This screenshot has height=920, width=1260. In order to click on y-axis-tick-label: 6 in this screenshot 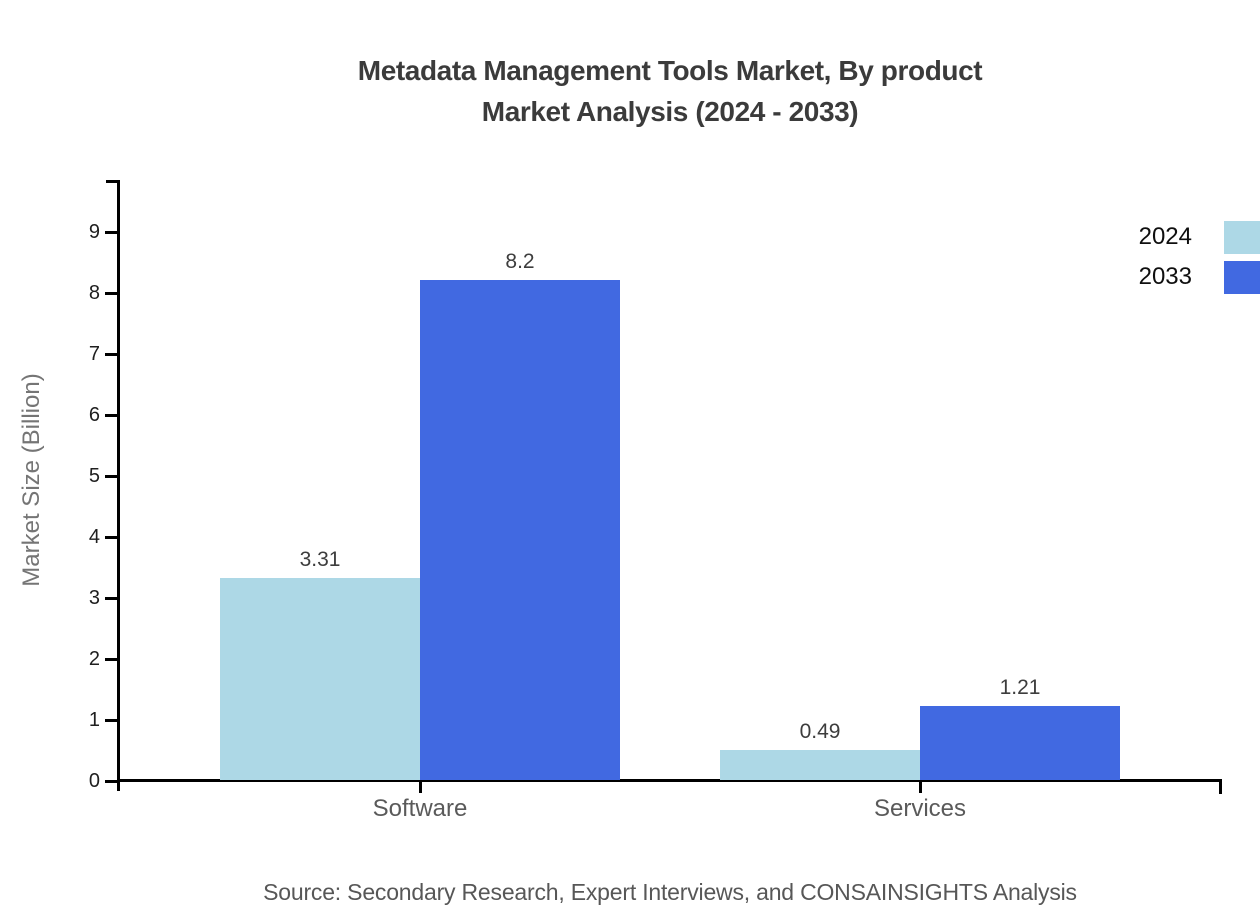, I will do `click(94, 415)`.